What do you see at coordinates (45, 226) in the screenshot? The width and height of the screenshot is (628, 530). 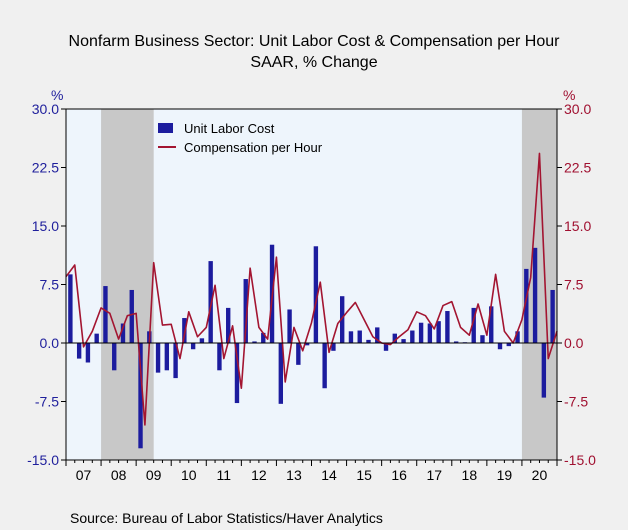 I see `left-tick-label: 15.0` at bounding box center [45, 226].